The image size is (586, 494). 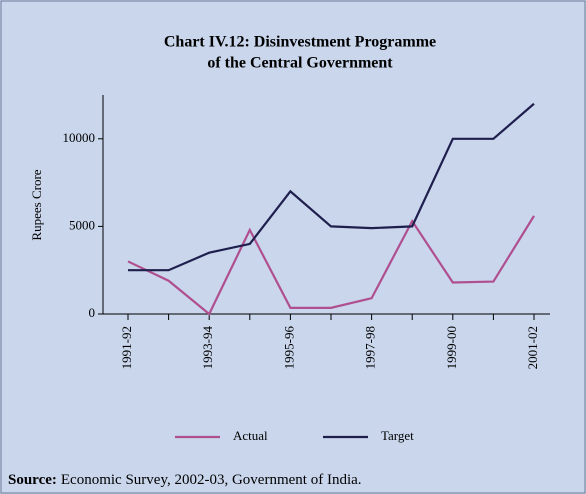 I want to click on x-tick-label: 1991-92, so click(x=126, y=347).